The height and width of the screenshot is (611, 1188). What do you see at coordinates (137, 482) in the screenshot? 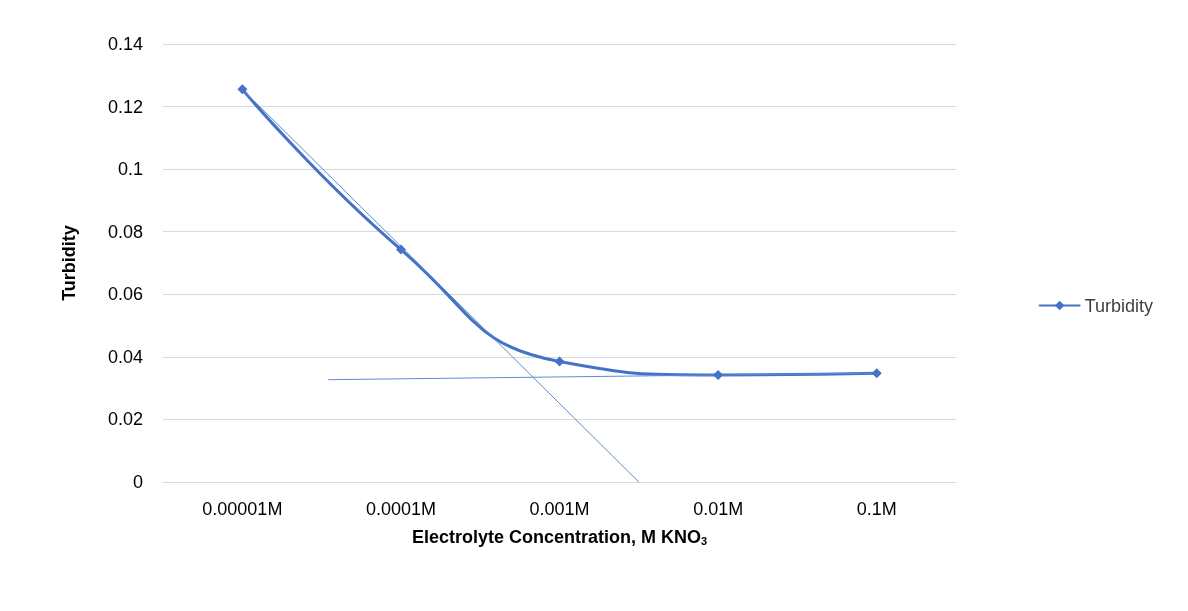
I see `y-tick-label: 0` at bounding box center [137, 482].